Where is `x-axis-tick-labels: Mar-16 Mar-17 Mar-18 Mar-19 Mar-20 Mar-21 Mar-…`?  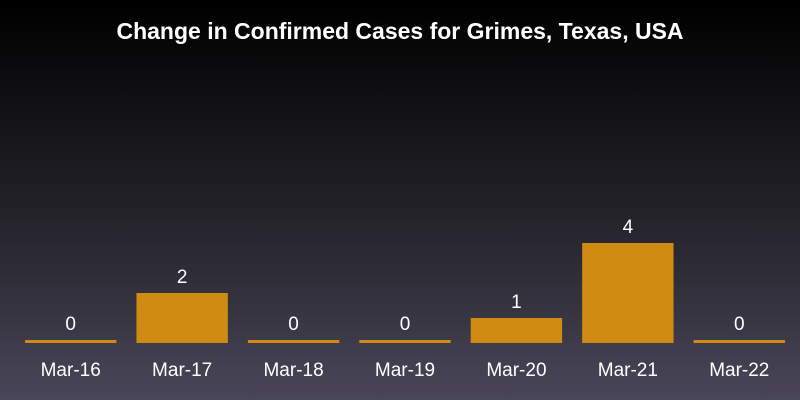 x-axis-tick-labels: Mar-16 Mar-17 Mar-18 Mar-19 Mar-20 Mar-21 Mar-… is located at coordinates (405, 370).